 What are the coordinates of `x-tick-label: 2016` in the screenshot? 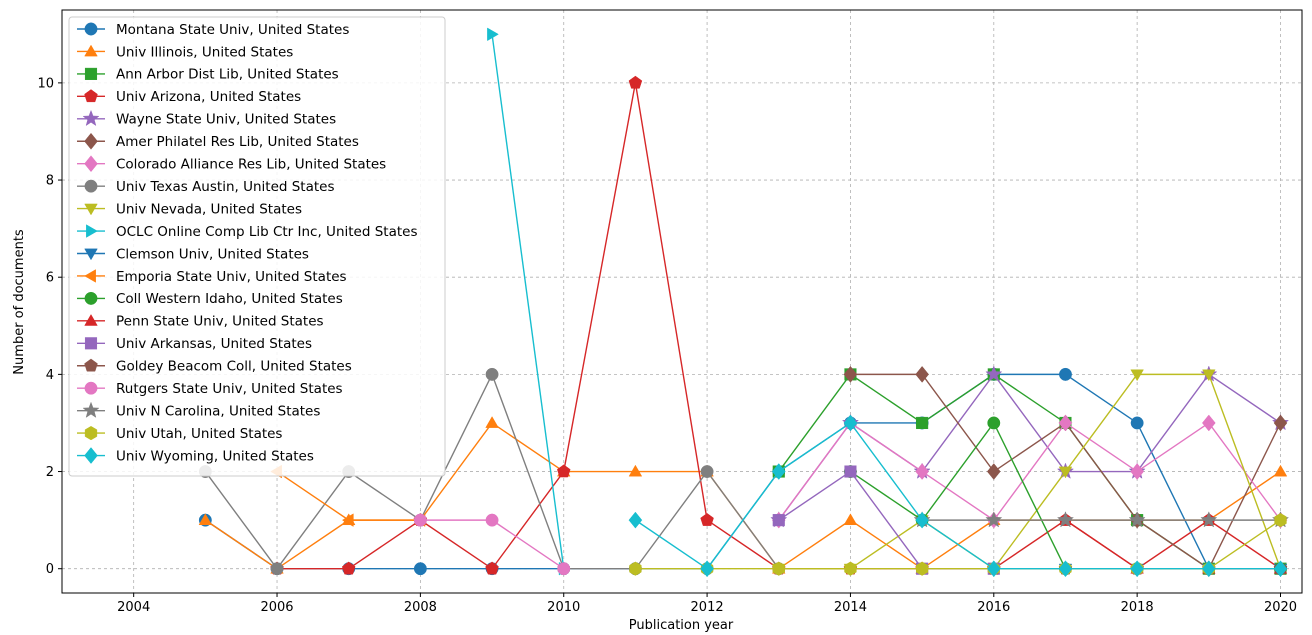 It's located at (993, 607).